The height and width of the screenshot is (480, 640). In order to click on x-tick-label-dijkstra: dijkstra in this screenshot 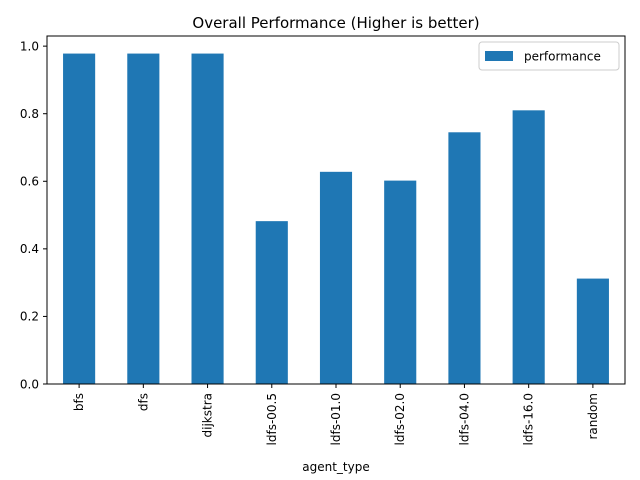, I will do `click(208, 415)`.